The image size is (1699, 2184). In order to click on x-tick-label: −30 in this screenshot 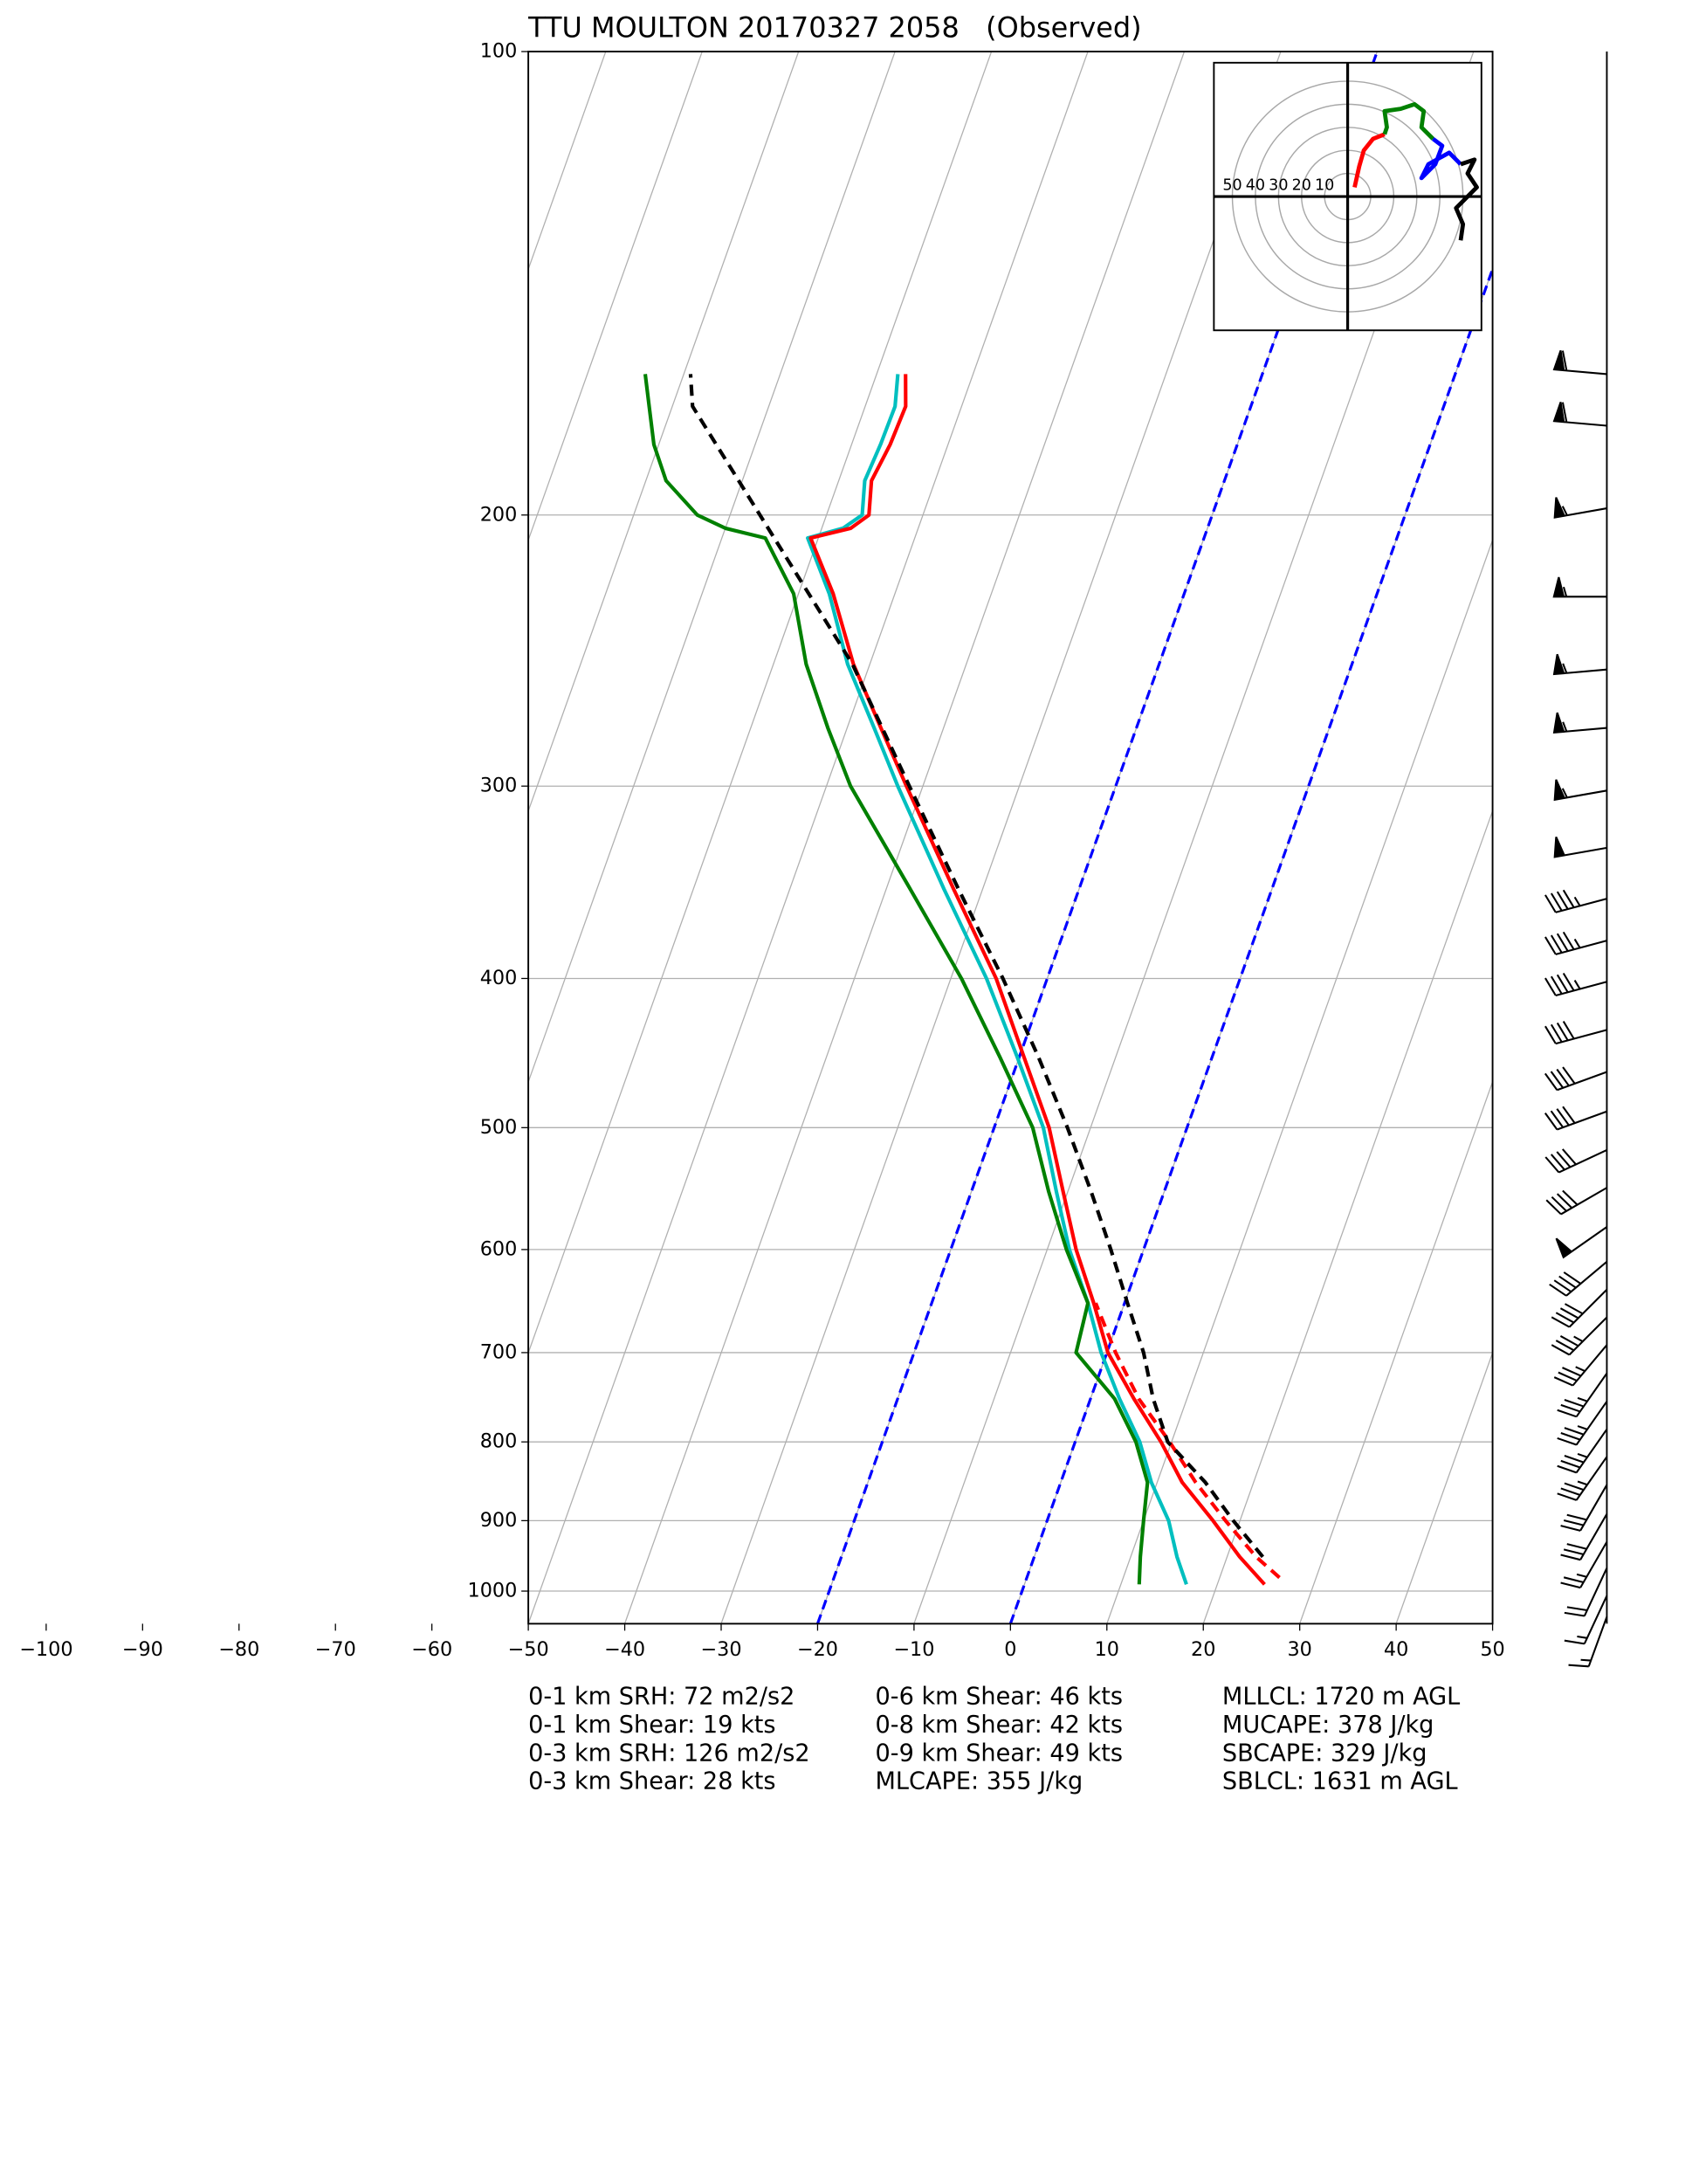, I will do `click(720, 1649)`.